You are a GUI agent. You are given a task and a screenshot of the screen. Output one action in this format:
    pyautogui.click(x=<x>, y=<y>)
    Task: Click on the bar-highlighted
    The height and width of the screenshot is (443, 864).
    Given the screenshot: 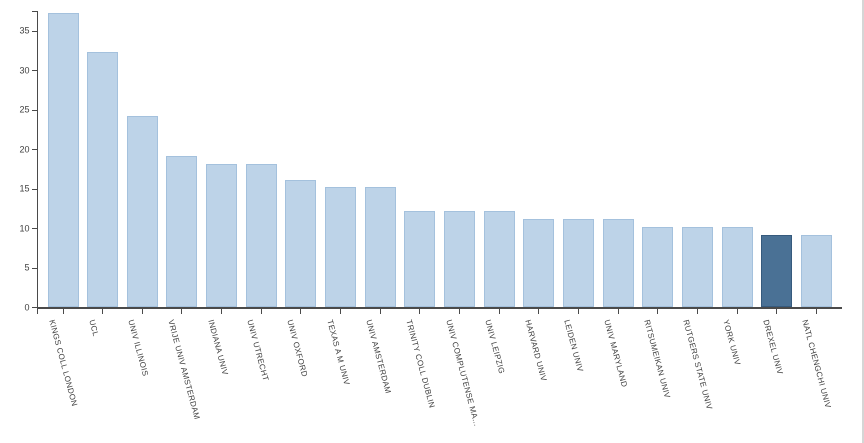 What is the action you would take?
    pyautogui.click(x=777, y=271)
    